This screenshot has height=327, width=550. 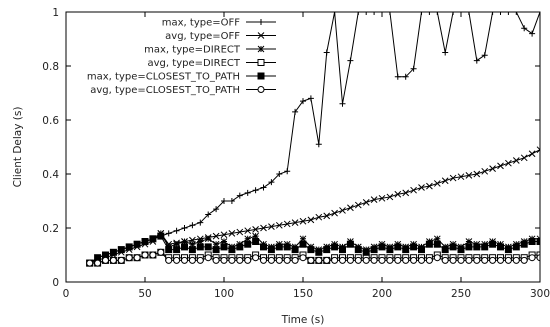 I want to click on x-tick-label: 200, so click(x=382, y=294).